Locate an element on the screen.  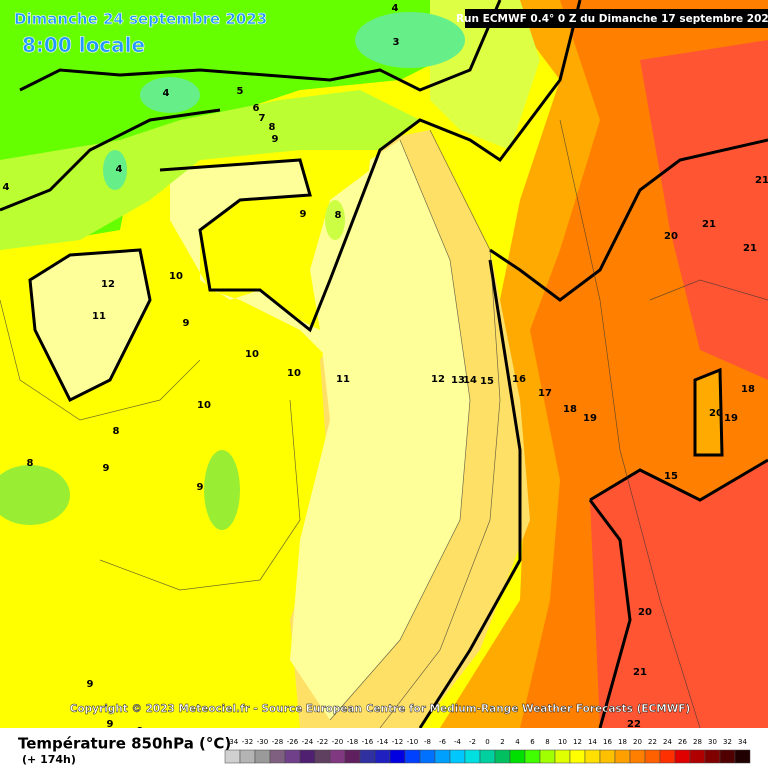
scale-label: -24 is located at coordinates (308, 742).